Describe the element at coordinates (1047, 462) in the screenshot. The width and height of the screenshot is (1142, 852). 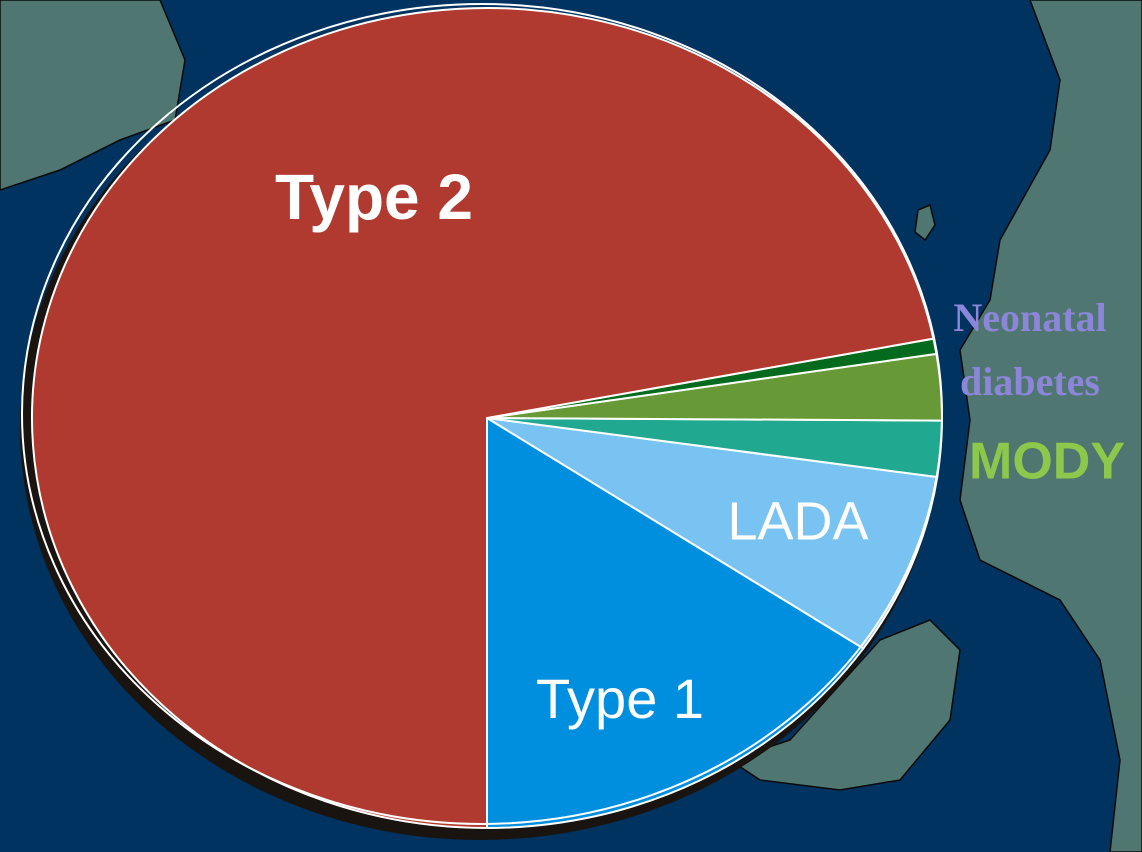
I see `slice-label: MODY` at that location.